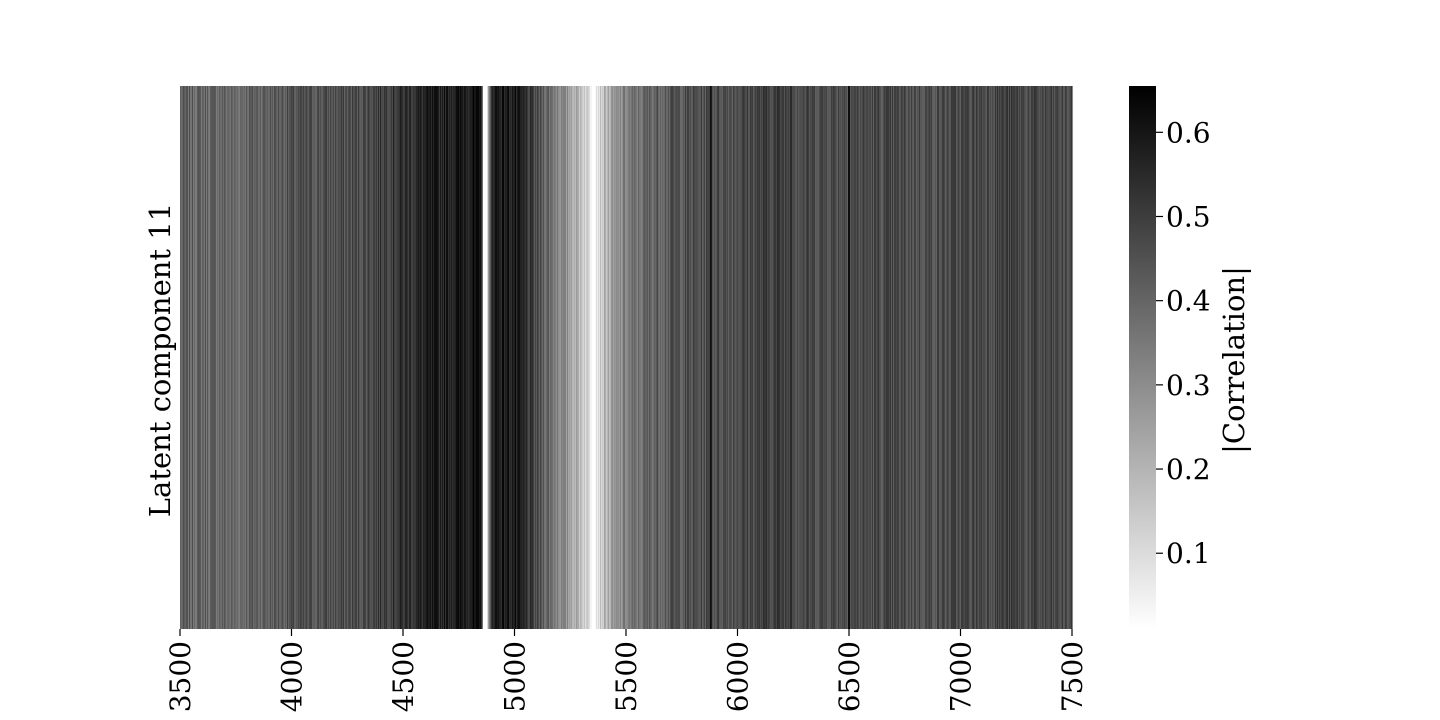  I want to click on colorbar-label: |Correlation|, so click(1234, 360).